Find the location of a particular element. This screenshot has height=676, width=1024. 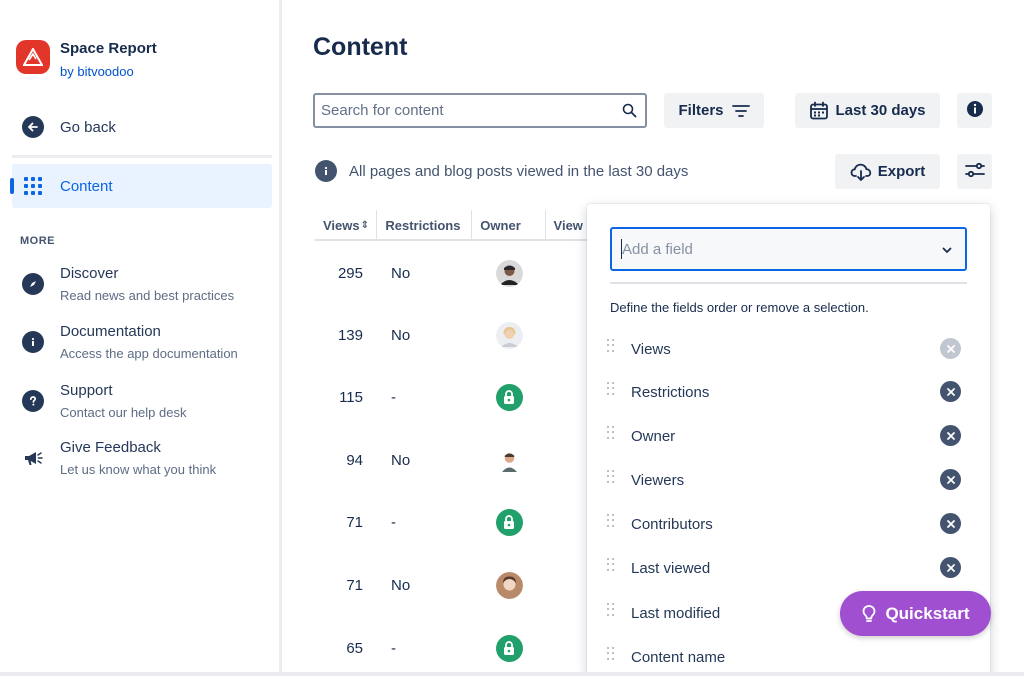

calendar-icon is located at coordinates (819, 111).